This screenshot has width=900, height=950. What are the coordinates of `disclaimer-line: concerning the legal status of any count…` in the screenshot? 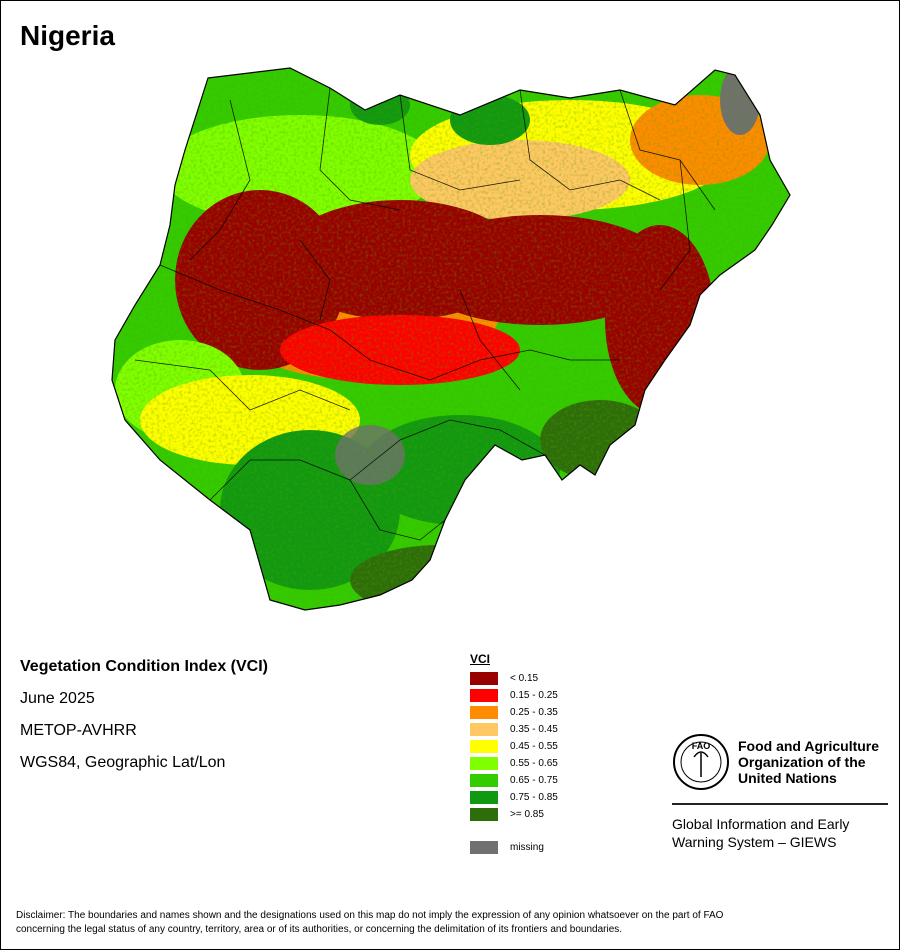 It's located at (319, 929).